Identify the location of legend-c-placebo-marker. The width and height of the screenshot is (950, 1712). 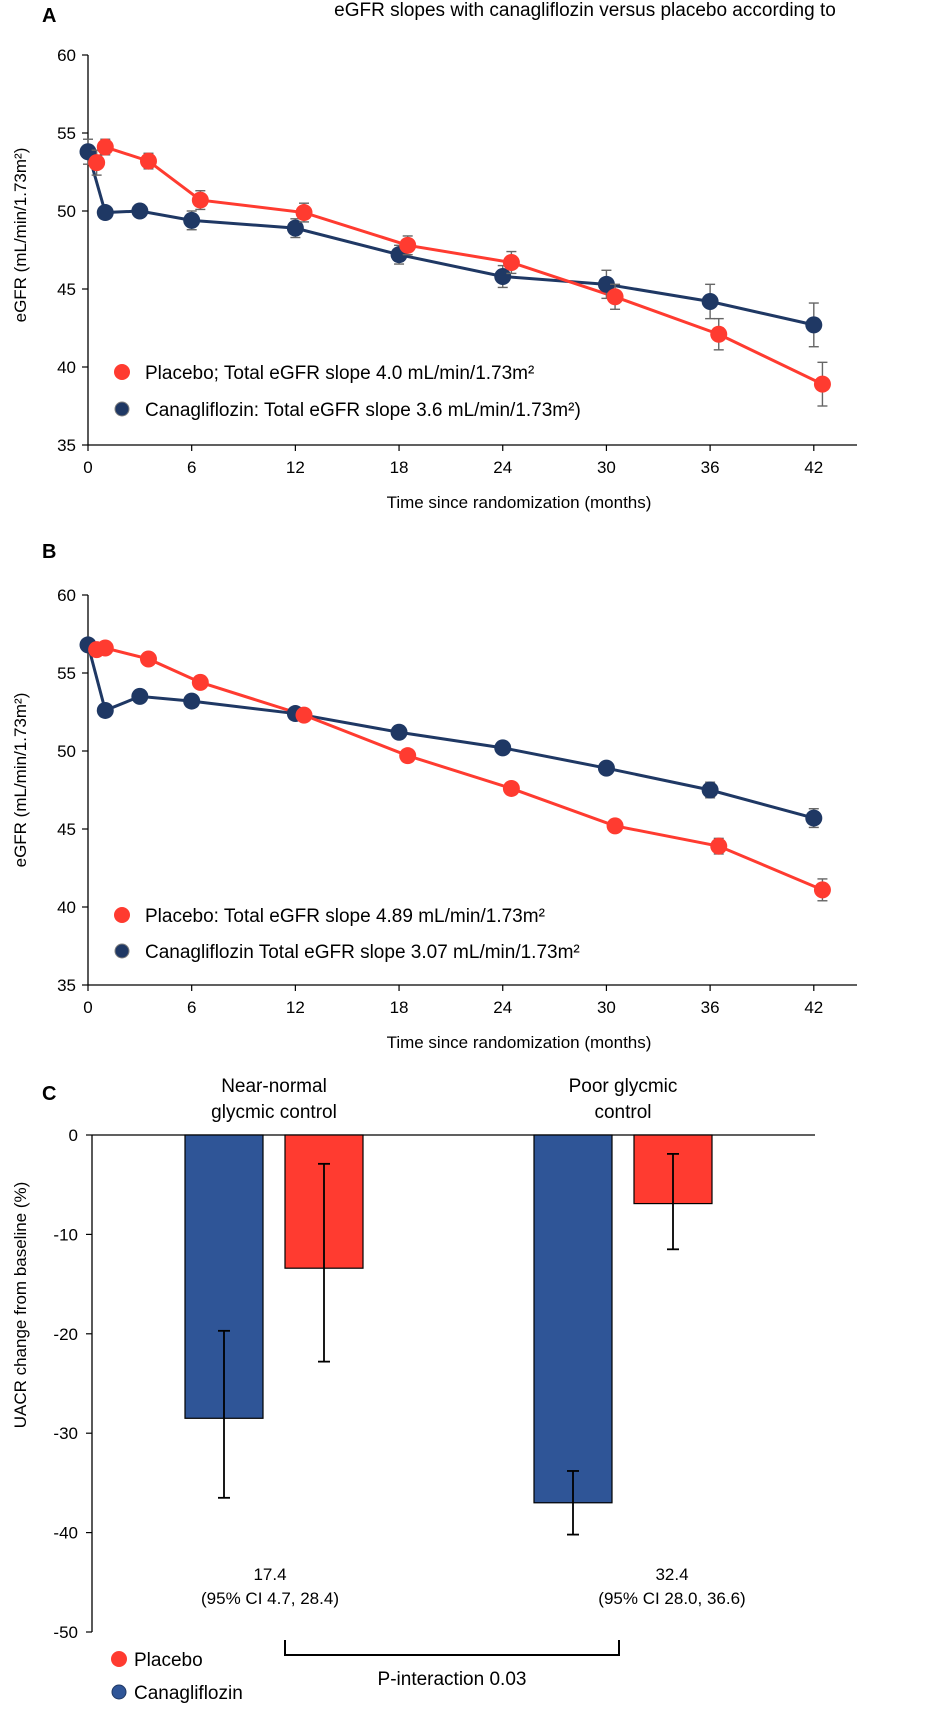
(119, 1659).